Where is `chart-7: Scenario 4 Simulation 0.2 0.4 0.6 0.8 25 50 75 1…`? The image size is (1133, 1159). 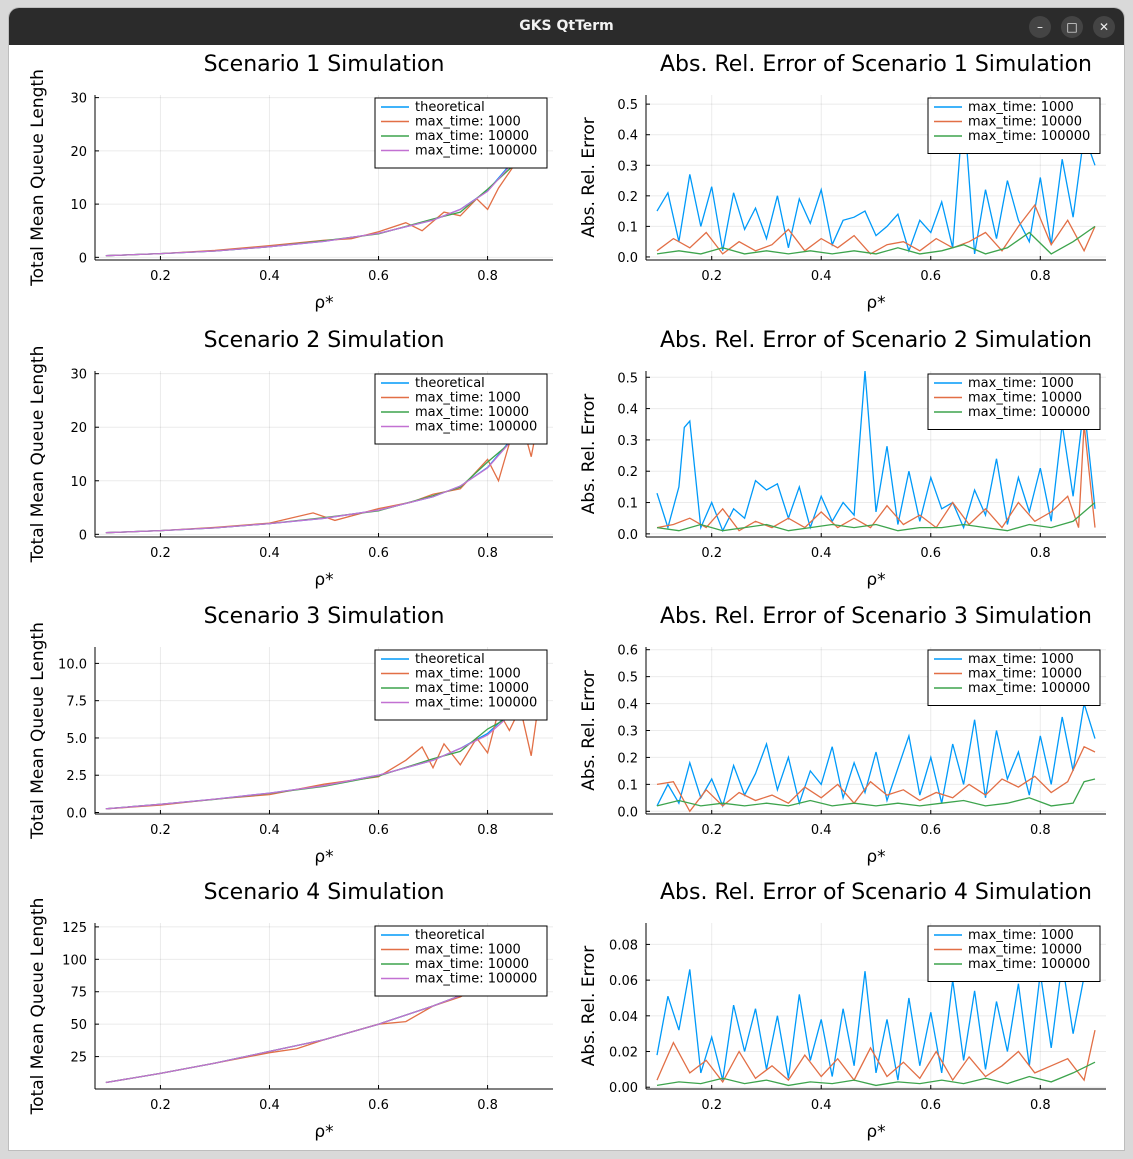 chart-7: Scenario 4 Simulation 0.2 0.4 0.6 0.8 25 50 75 1… is located at coordinates (290, 1011).